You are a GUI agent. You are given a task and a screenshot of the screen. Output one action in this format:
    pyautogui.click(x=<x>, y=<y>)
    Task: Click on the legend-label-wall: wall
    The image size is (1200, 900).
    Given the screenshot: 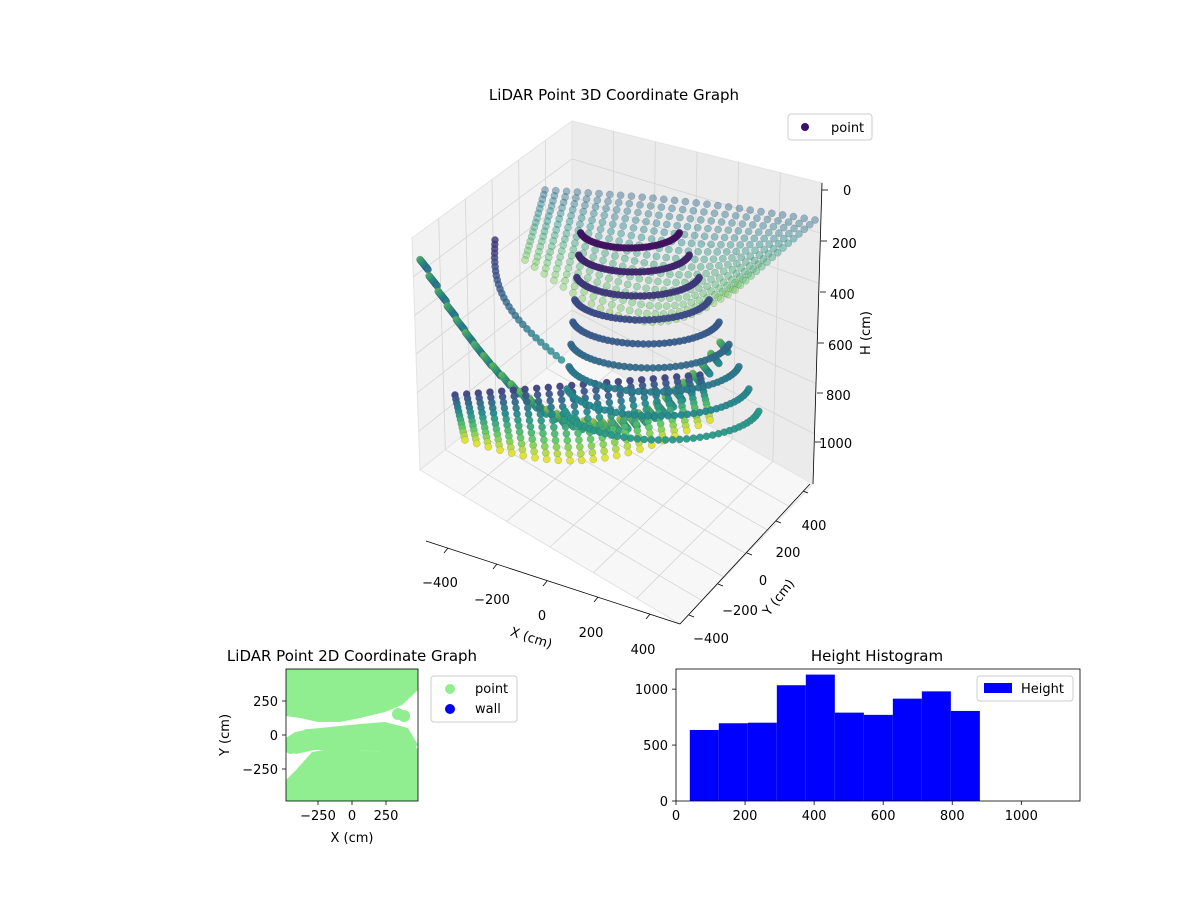 What is the action you would take?
    pyautogui.click(x=488, y=709)
    